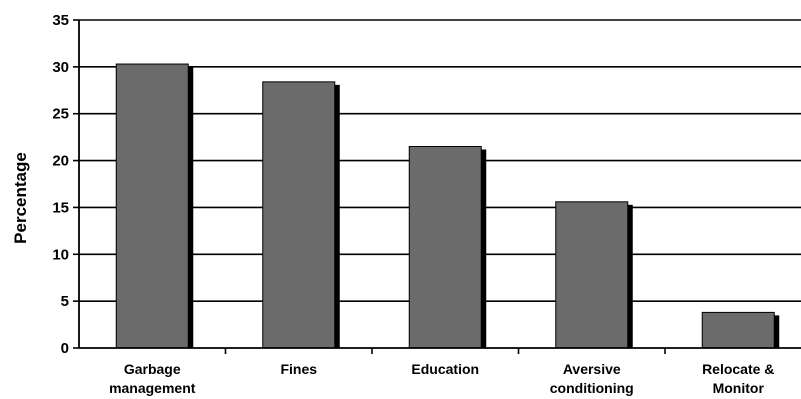 The image size is (801, 399). I want to click on x-category-label: Education, so click(445, 369).